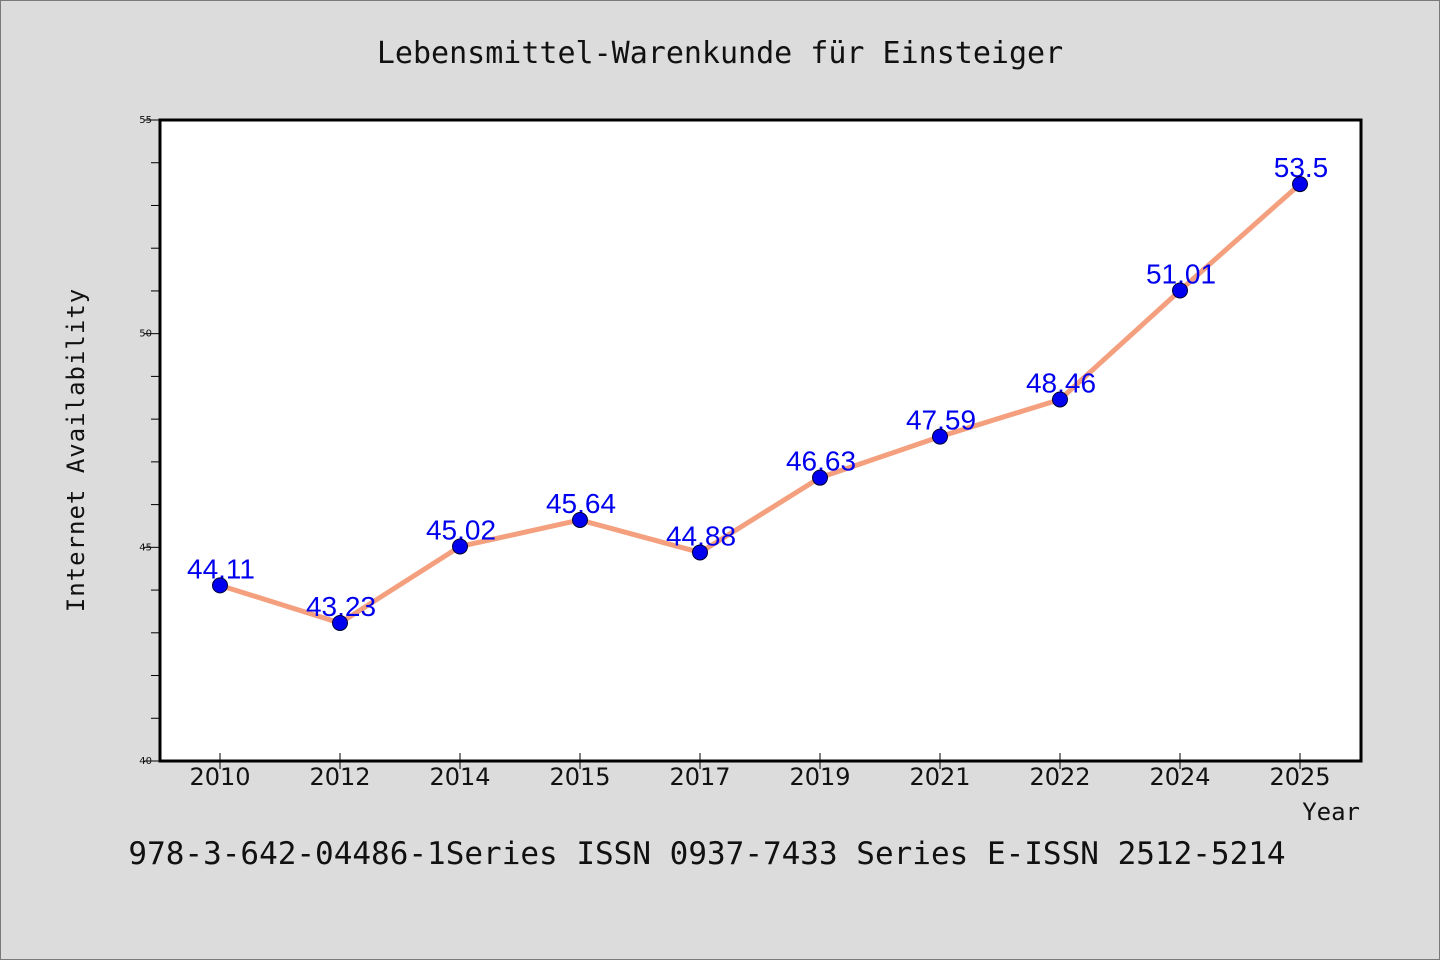 Image resolution: width=1440 pixels, height=960 pixels. I want to click on chart-title: Lebensmittel-Warenkunde für Einsteiger, so click(720, 53).